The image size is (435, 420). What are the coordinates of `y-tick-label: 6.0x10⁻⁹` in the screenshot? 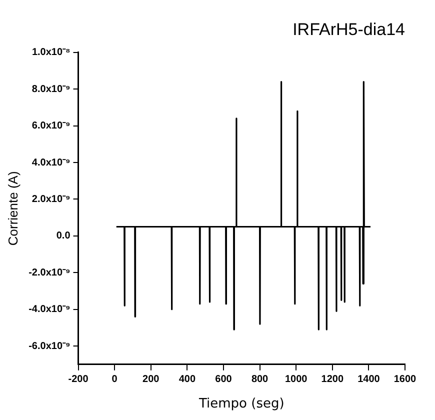 It's located at (51, 126).